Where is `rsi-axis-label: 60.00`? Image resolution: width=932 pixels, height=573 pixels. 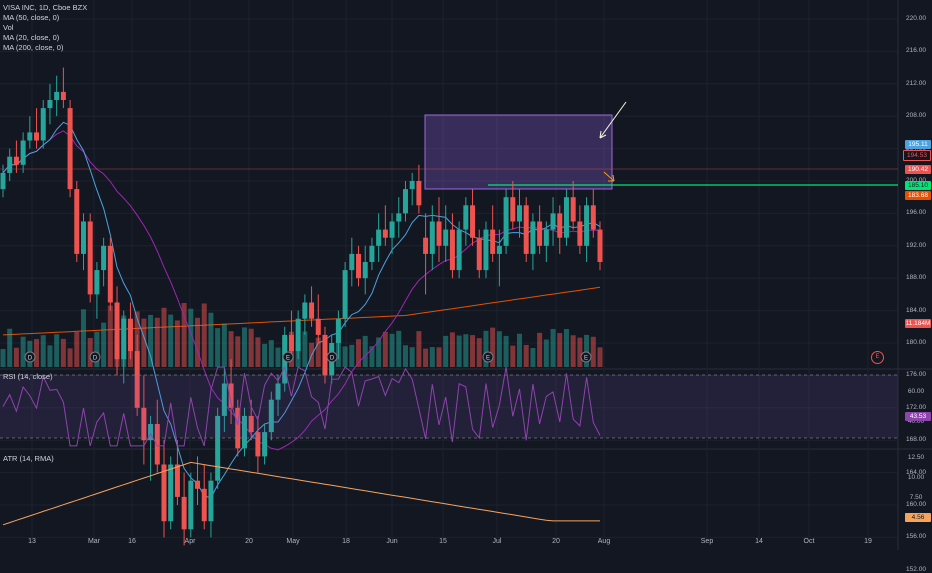
rsi-axis-label: 60.00 is located at coordinates (916, 391).